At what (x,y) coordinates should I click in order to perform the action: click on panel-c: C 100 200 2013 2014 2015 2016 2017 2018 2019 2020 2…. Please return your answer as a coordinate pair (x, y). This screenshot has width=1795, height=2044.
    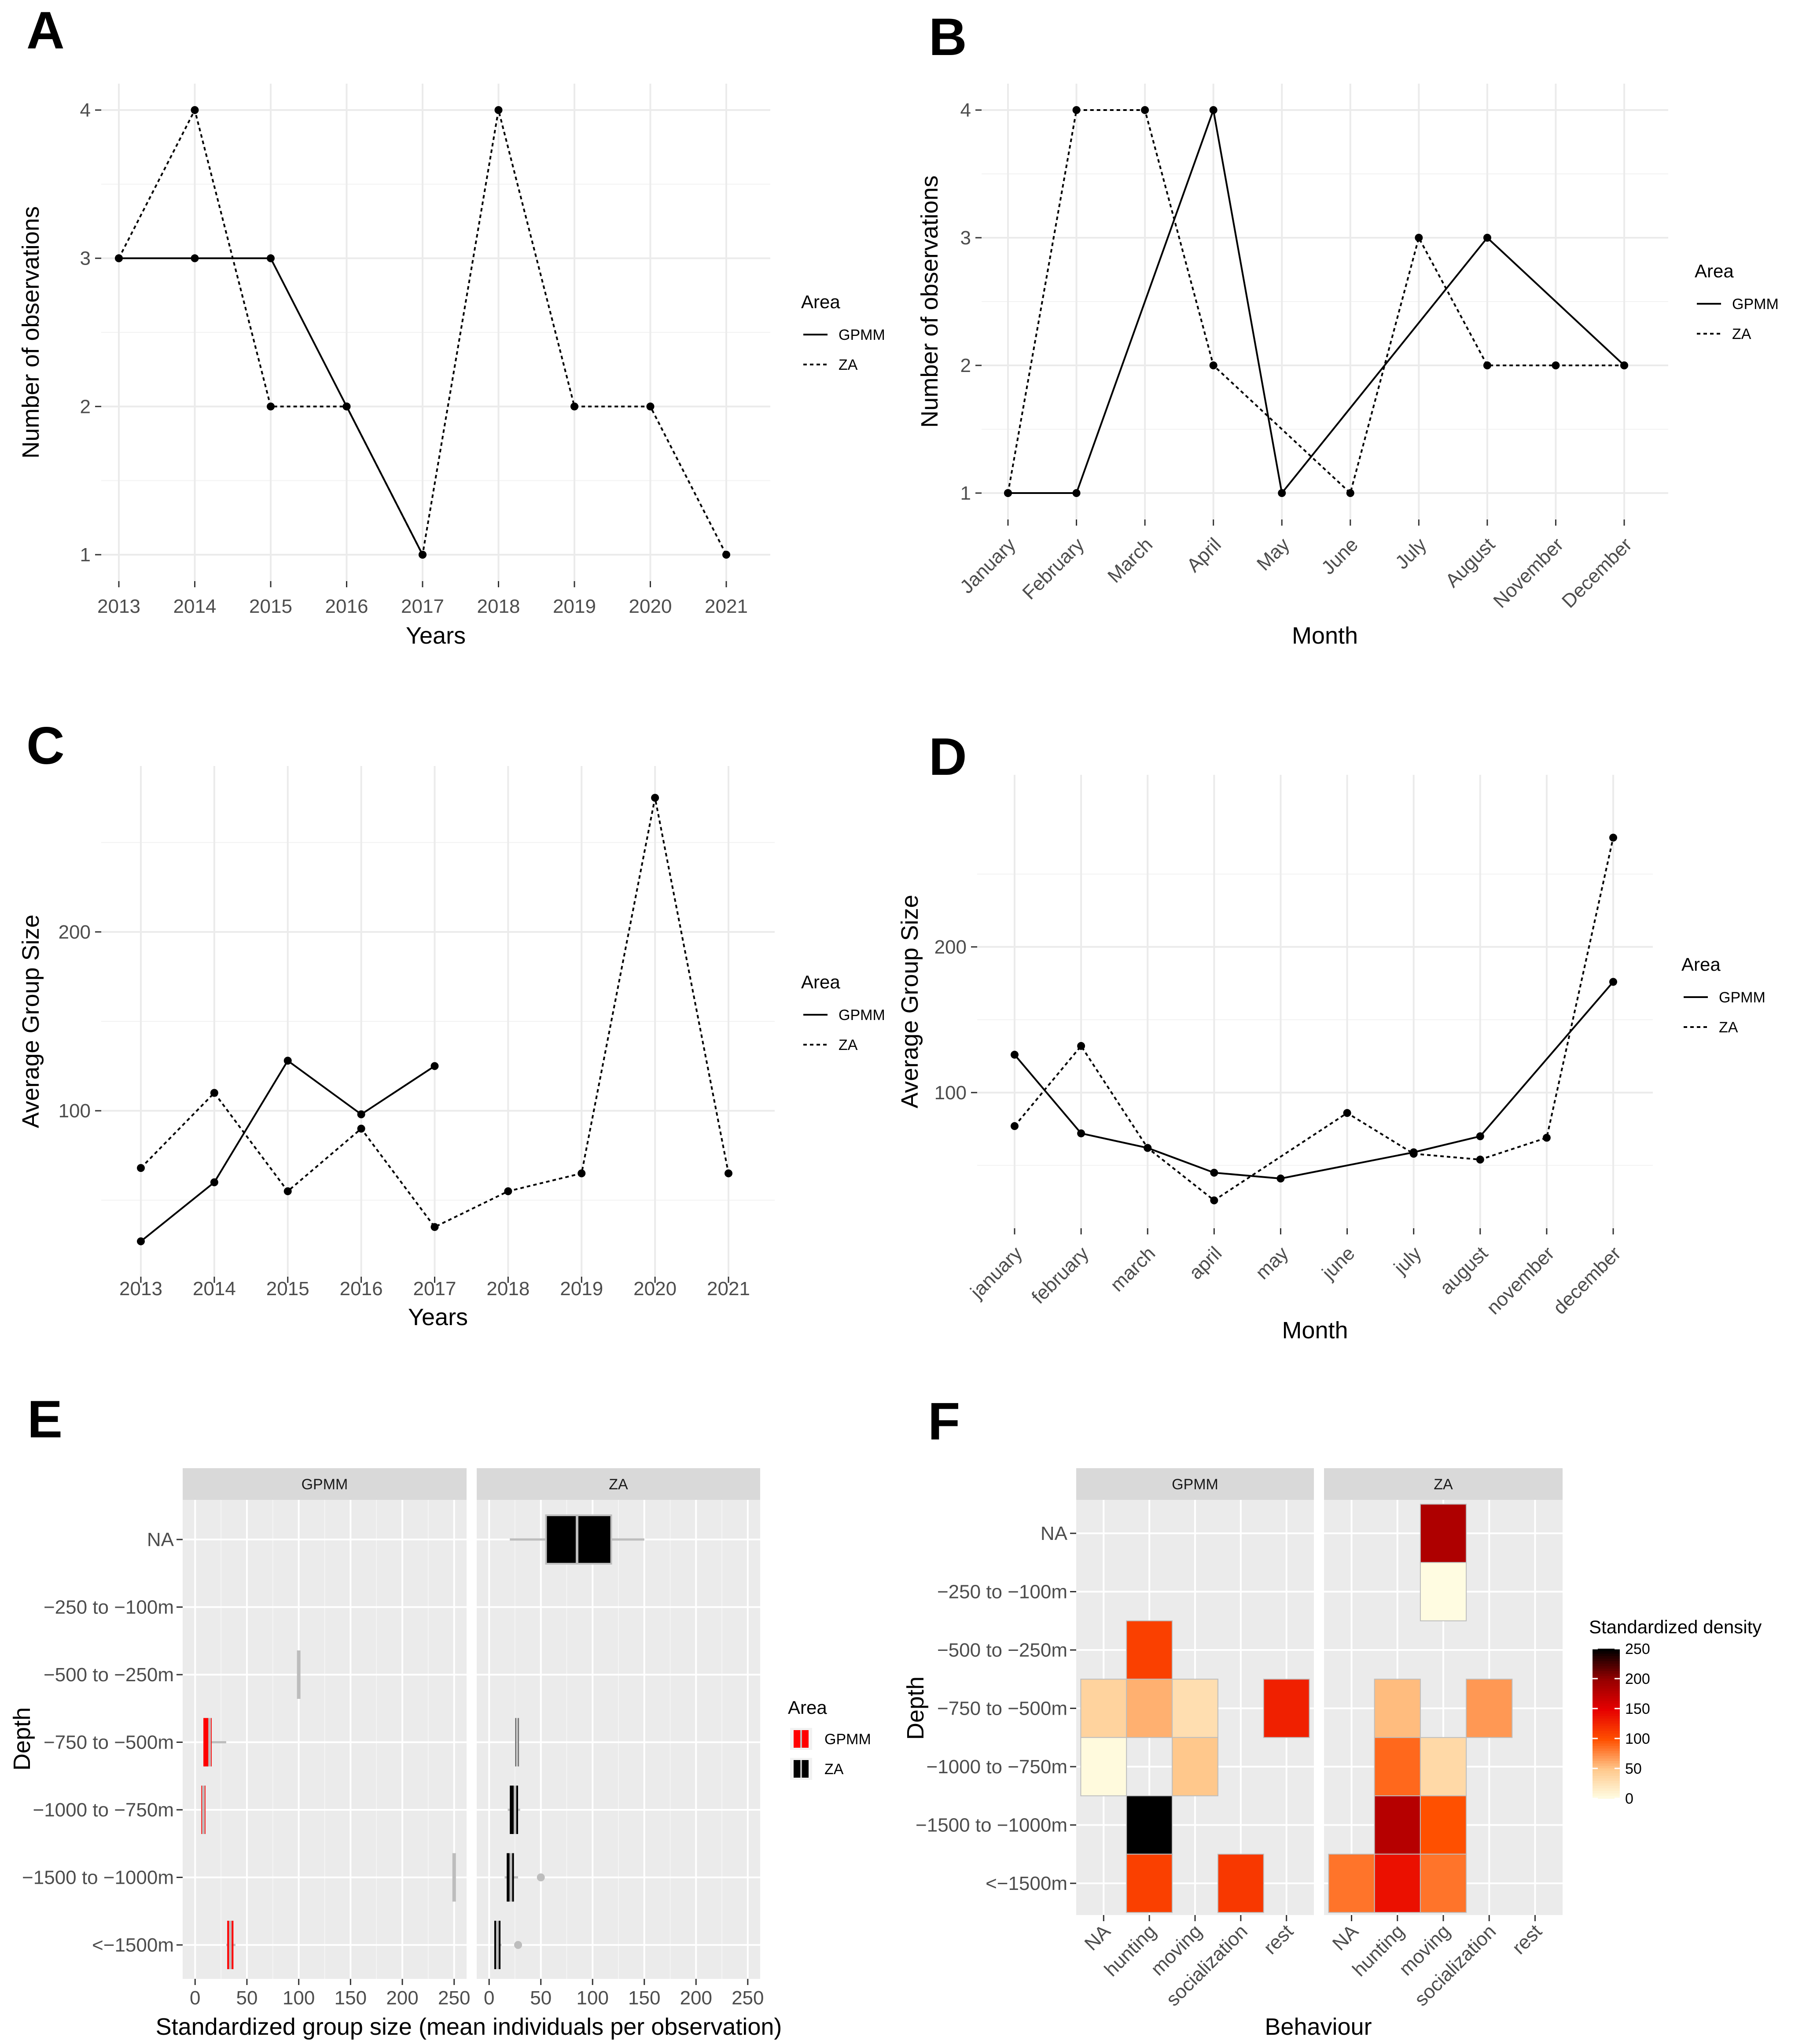
    Looking at the image, I should click on (451, 1023).